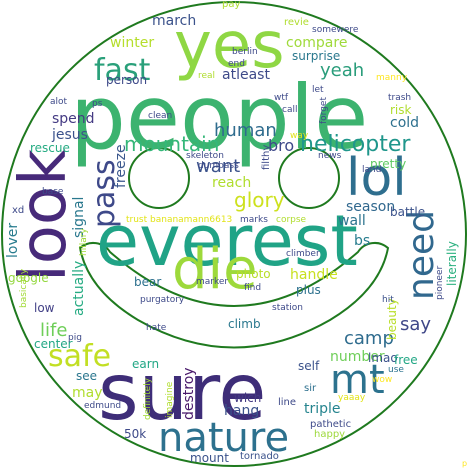 The width and height of the screenshot is (468, 468). Describe the element at coordinates (287, 308) in the screenshot. I see `word: station` at that location.